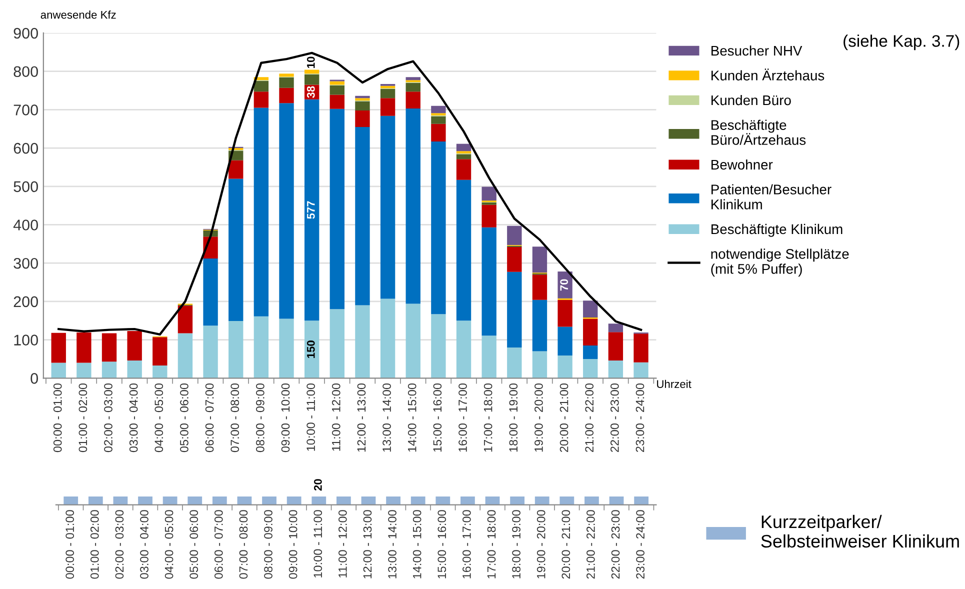 The width and height of the screenshot is (965, 589). What do you see at coordinates (26, 148) in the screenshot?
I see `y-tick-label: 600` at bounding box center [26, 148].